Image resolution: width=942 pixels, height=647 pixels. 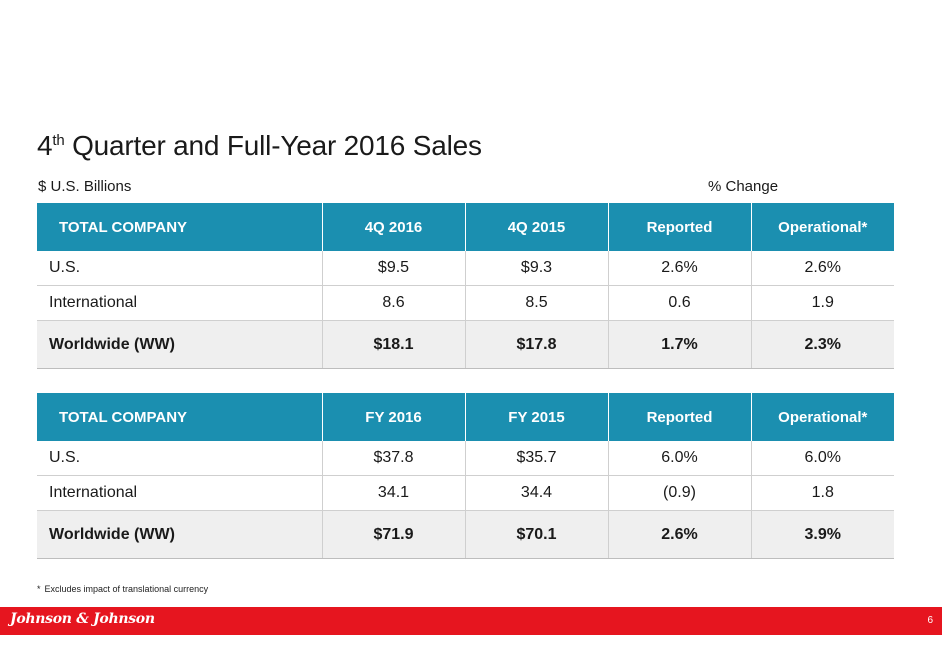 I want to click on total-row: Worldwide (WW) $18.1 $17.8 1.7% 2.3%, so click(x=465, y=344).